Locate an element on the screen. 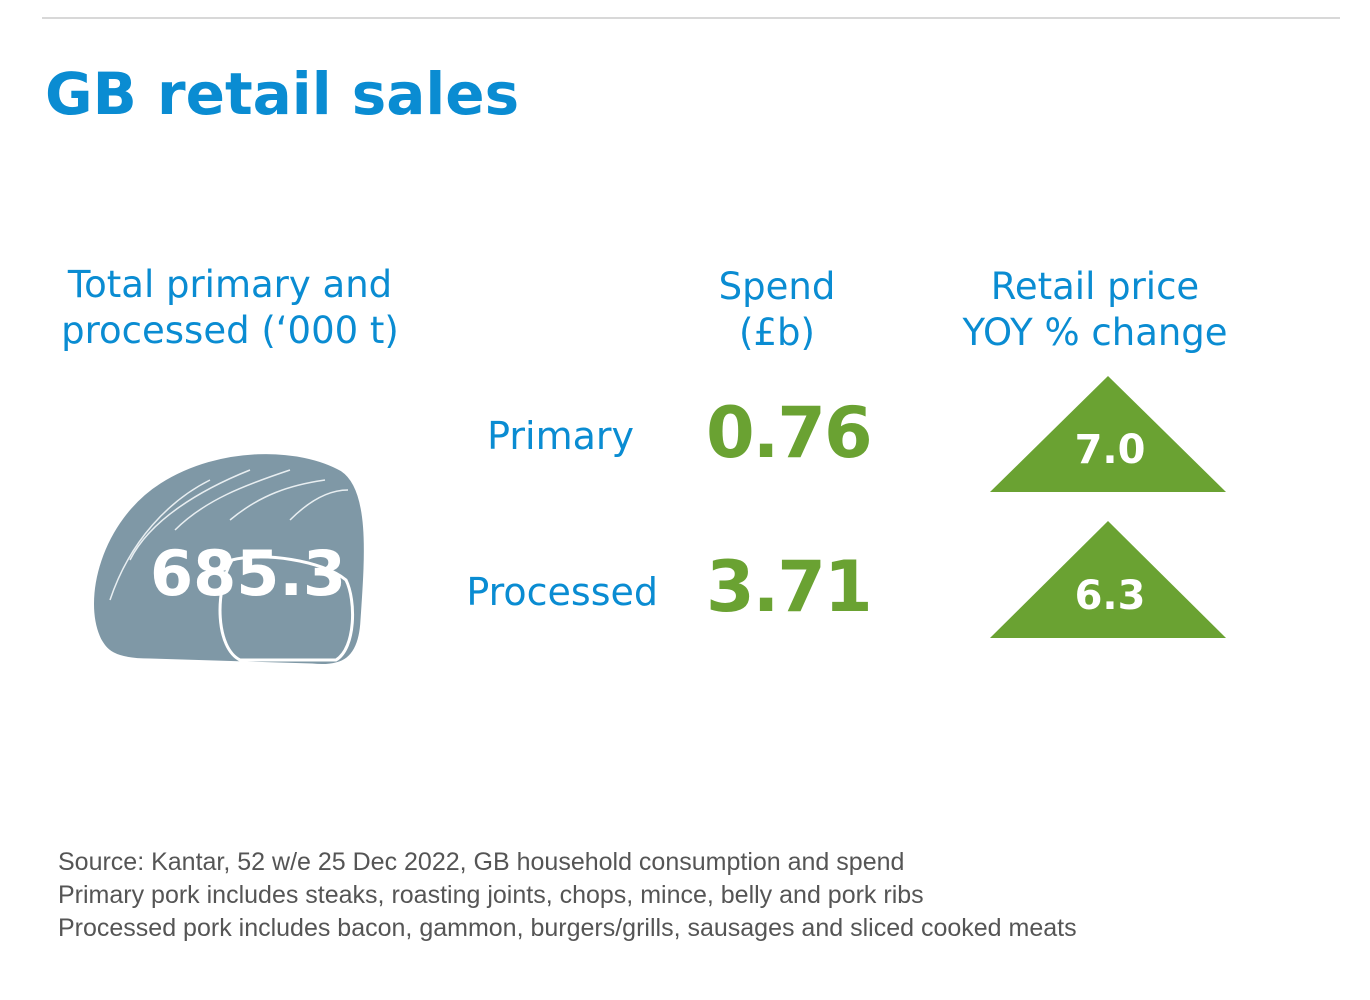 Image resolution: width=1370 pixels, height=1000 pixels. meat-icon is located at coordinates (229, 559).